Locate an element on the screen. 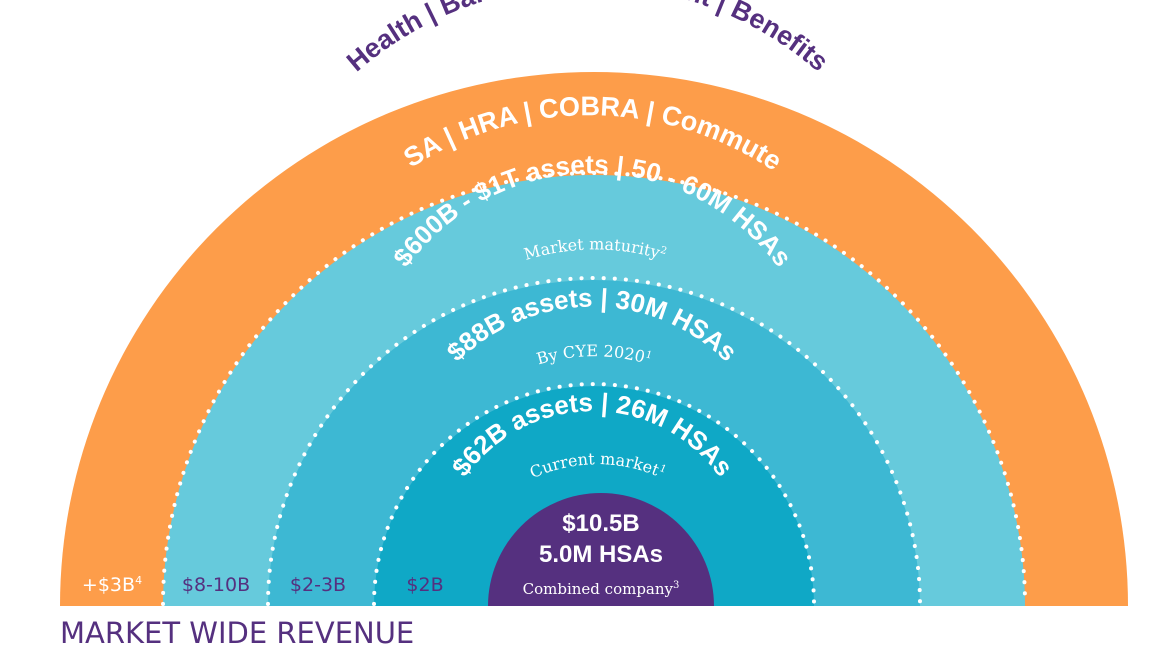 Image resolution: width=1168 pixels, height=655 pixels. center-subtitle: Combined company3 is located at coordinates (601, 589).